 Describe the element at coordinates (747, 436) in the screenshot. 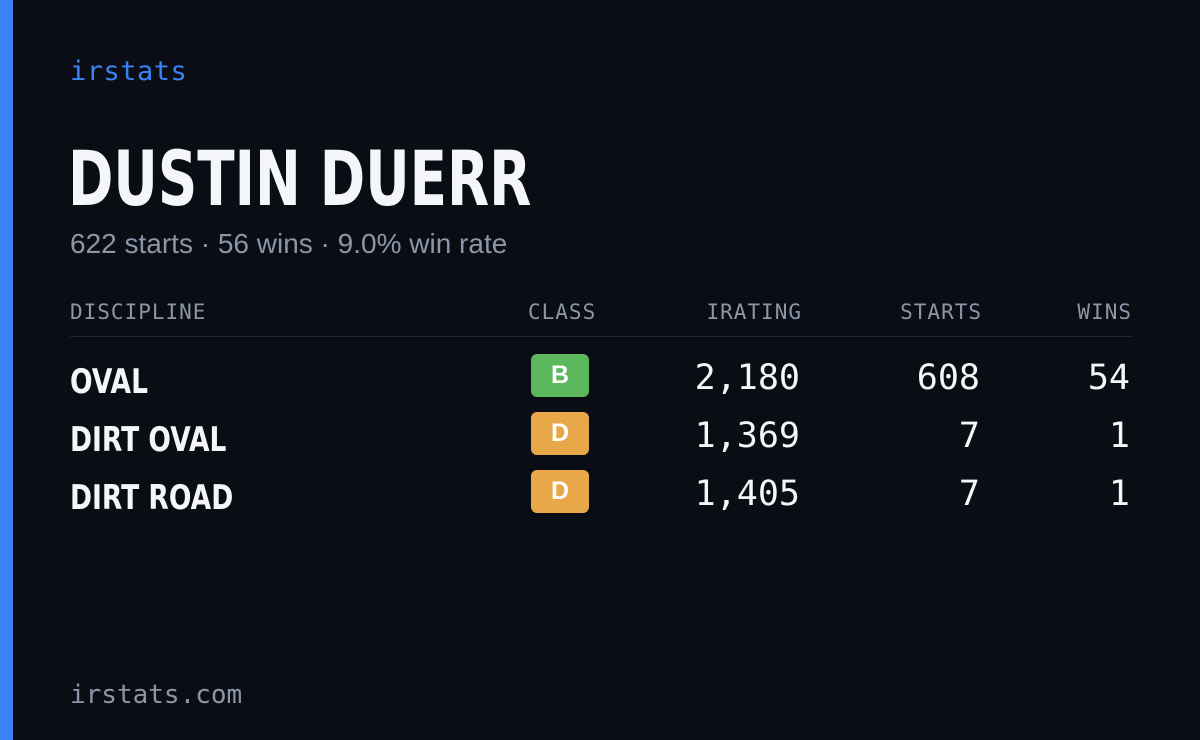

I see `irating-value: 1,369` at that location.